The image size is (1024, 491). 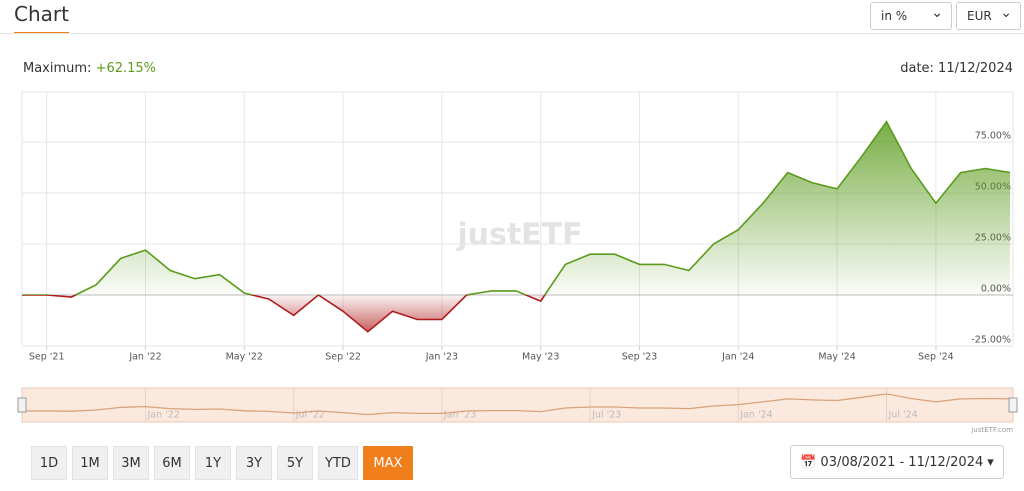 What do you see at coordinates (47, 357) in the screenshot?
I see `x-tick-label: Sep '21` at bounding box center [47, 357].